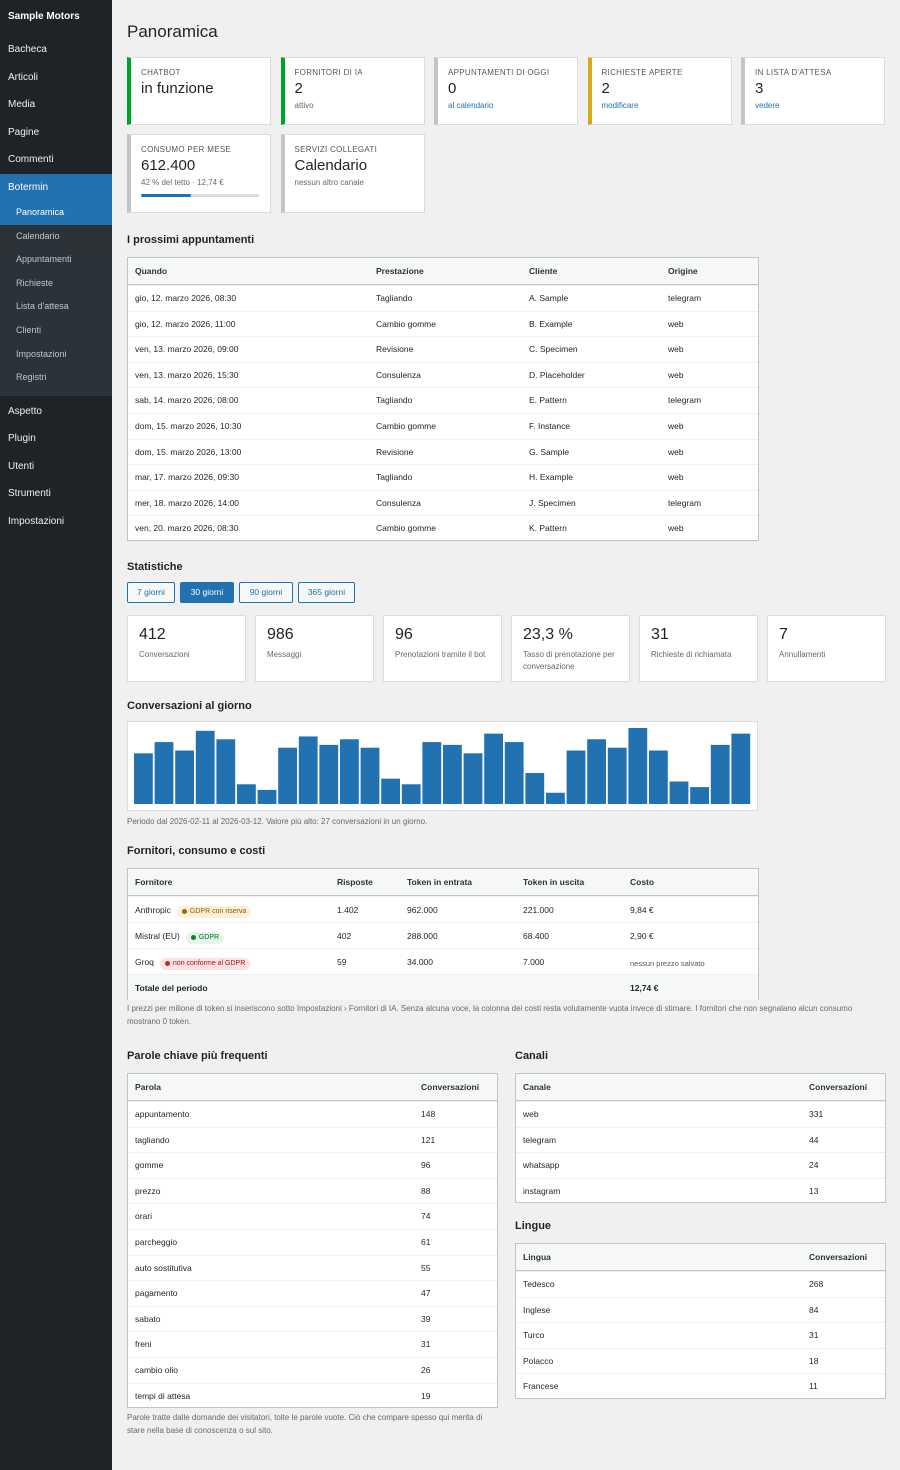 Image resolution: width=900 pixels, height=1470 pixels. What do you see at coordinates (25, 411) in the screenshot?
I see `menu-item: Aspetto` at bounding box center [25, 411].